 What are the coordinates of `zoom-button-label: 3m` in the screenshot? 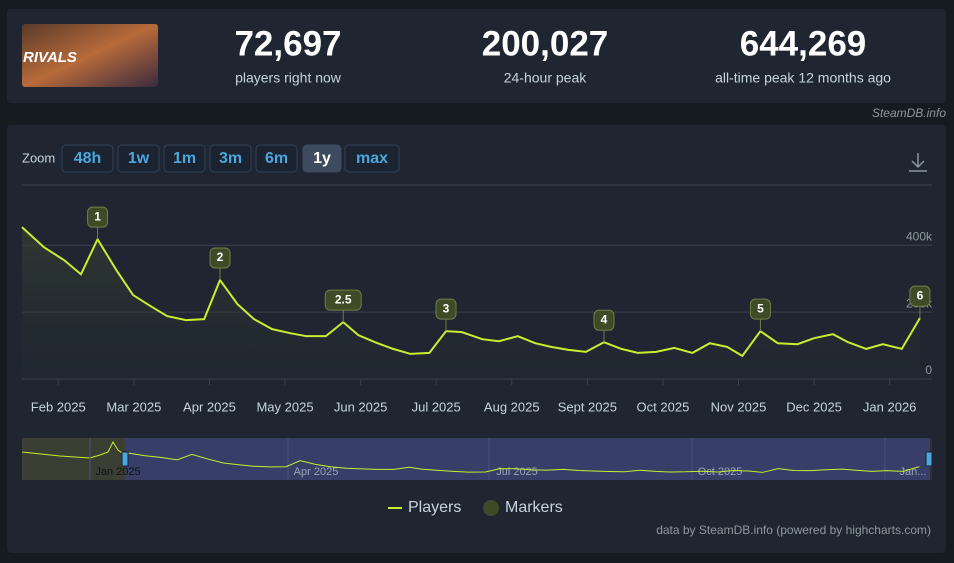 It's located at (230, 158).